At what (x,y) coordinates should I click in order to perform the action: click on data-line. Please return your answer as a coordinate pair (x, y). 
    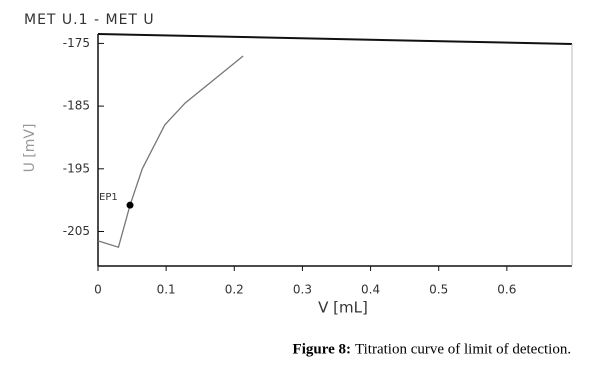
    Looking at the image, I should click on (170, 152).